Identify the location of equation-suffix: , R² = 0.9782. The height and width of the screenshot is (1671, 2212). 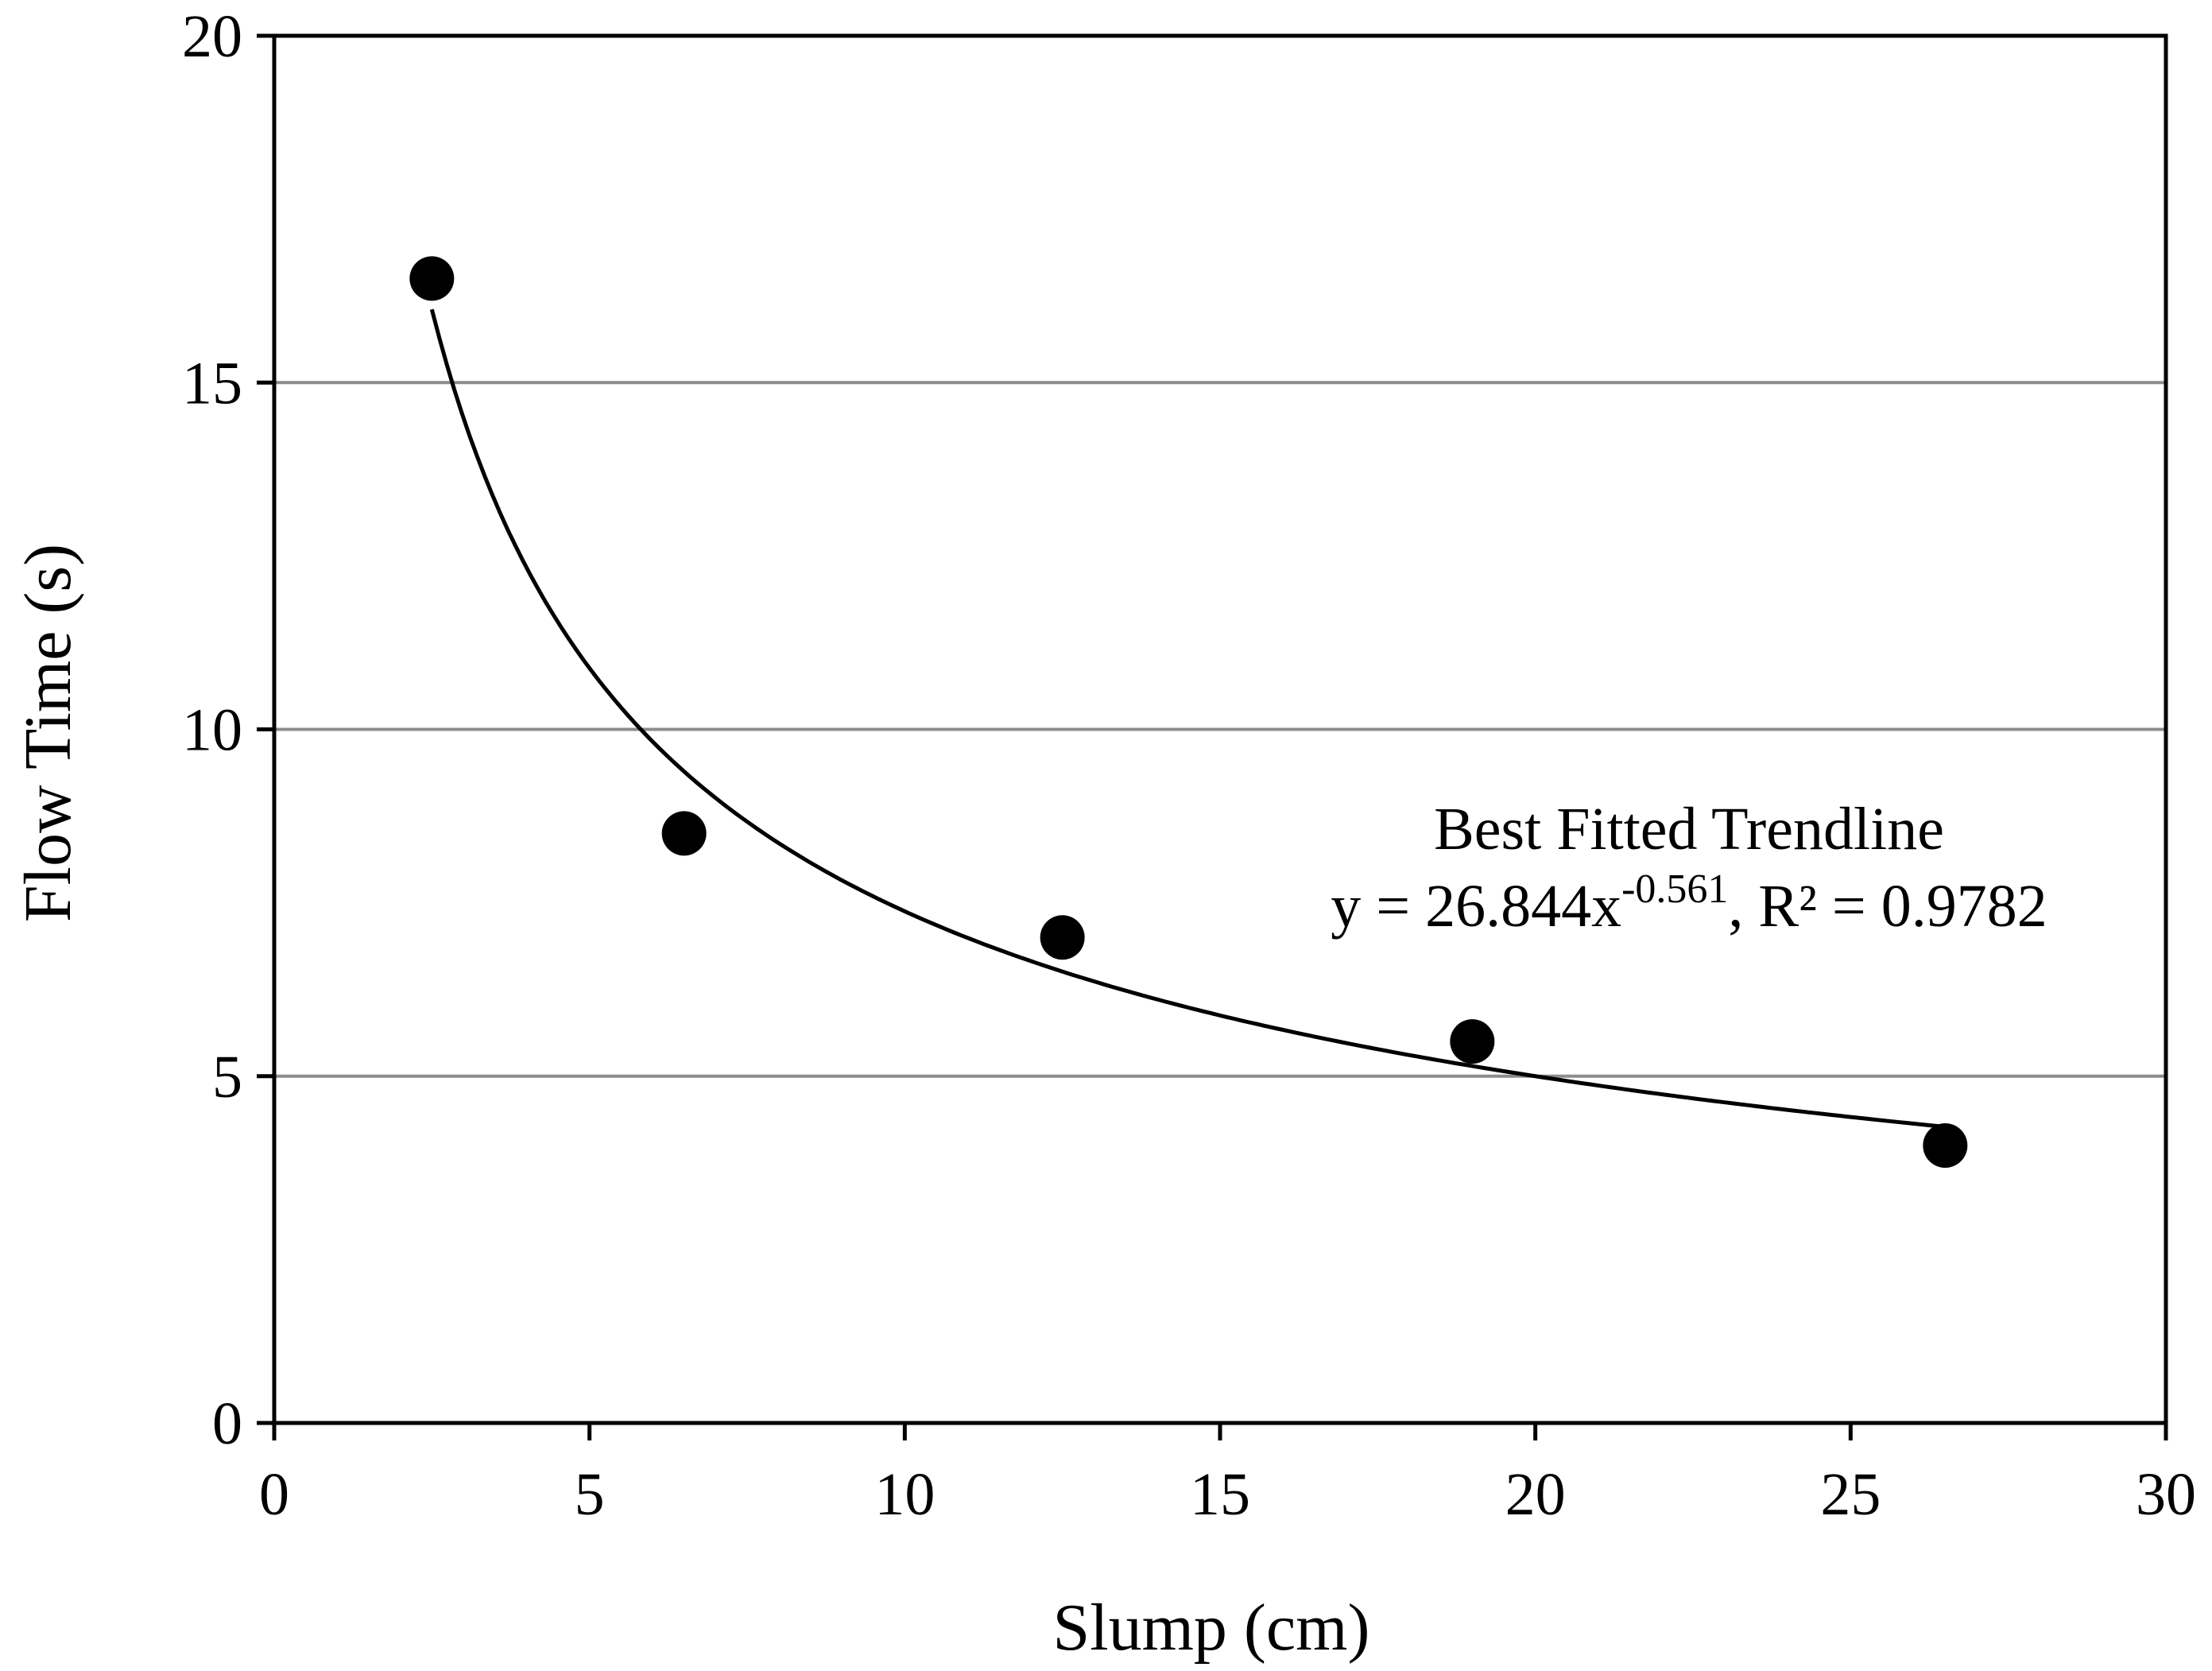
(1888, 906).